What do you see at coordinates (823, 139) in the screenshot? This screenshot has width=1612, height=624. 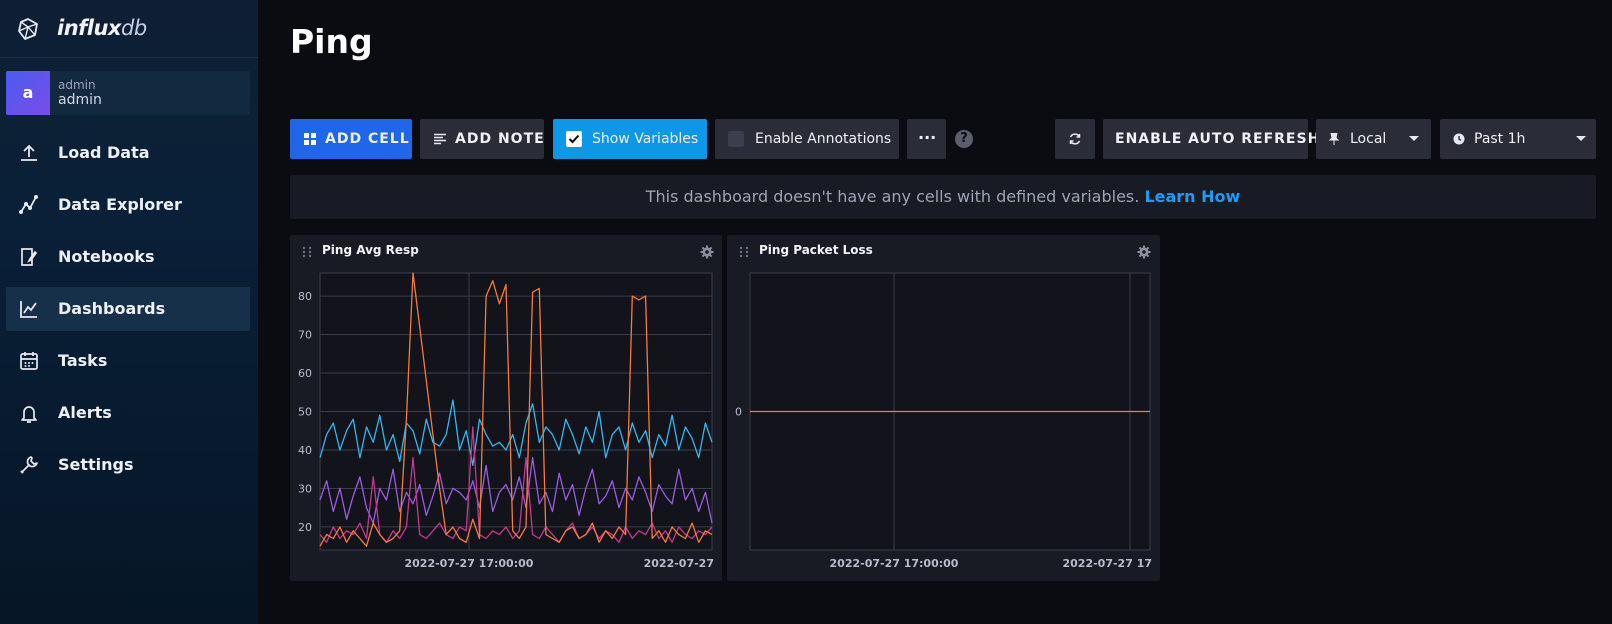 I see `enable-annotations-label: Enable Annotations` at bounding box center [823, 139].